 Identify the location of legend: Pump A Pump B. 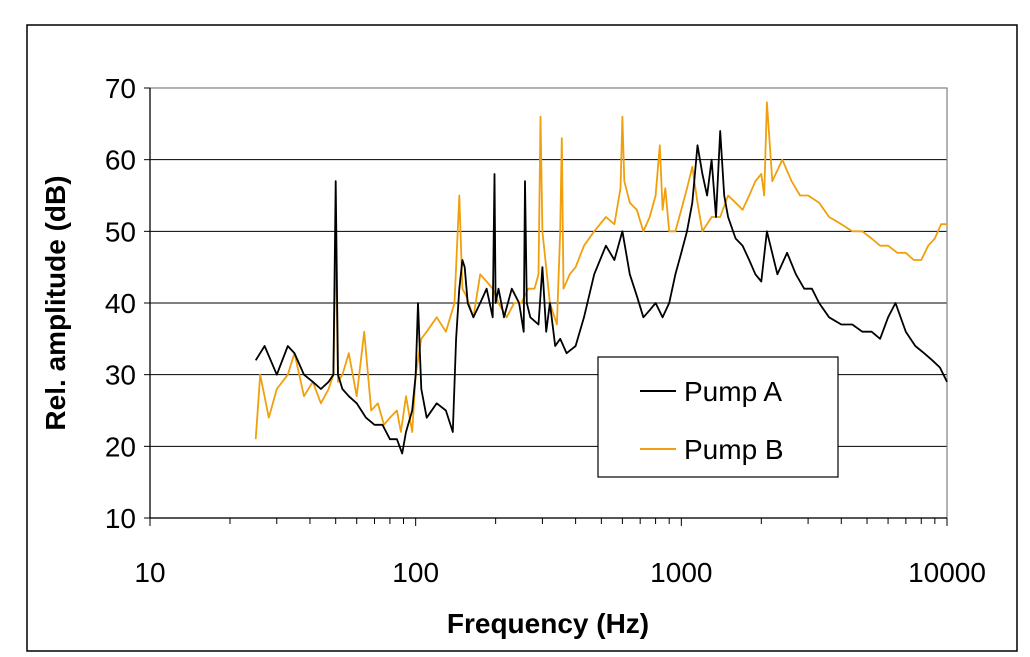
(718, 417).